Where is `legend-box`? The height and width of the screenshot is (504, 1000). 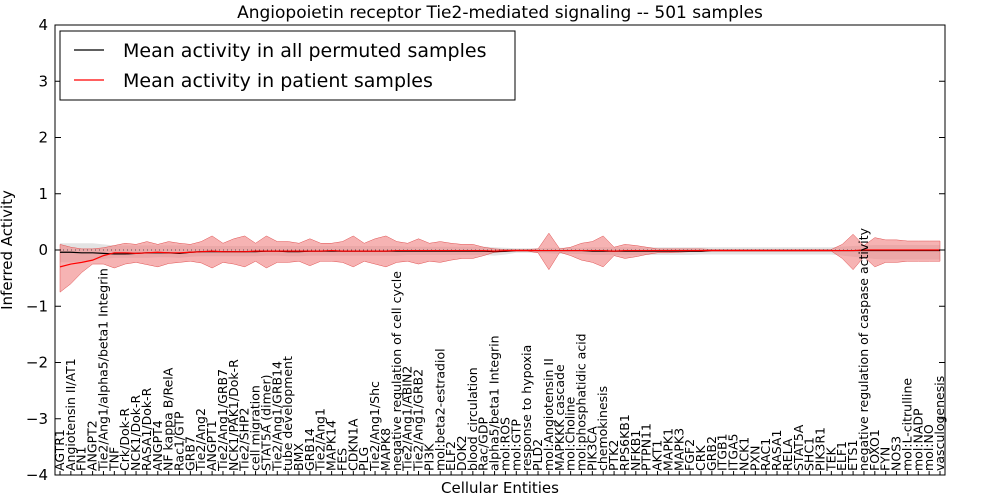
legend-box is located at coordinates (287, 65).